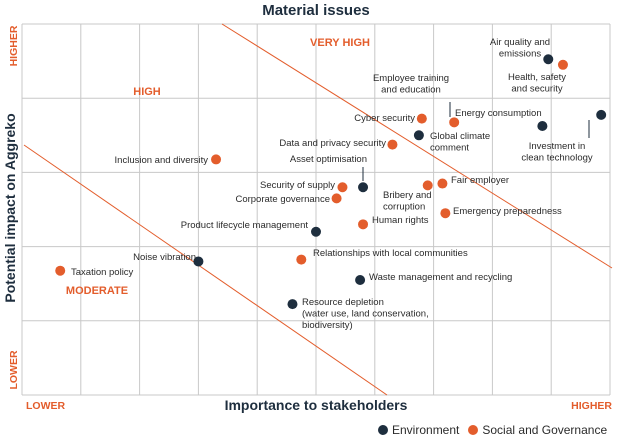 This screenshot has height=443, width=621. I want to click on point-corporate-governance, so click(336, 198).